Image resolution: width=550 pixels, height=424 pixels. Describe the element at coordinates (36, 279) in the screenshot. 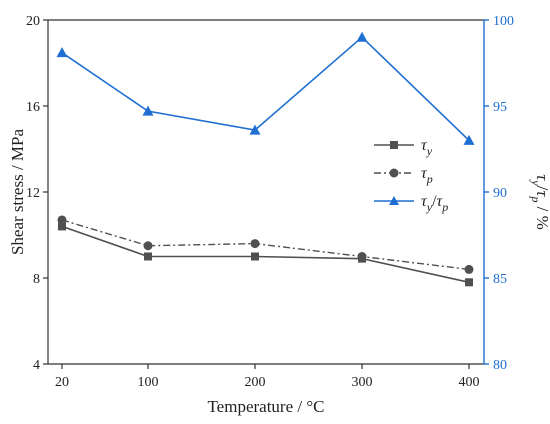

I see `left-y-tick-label: 8` at that location.